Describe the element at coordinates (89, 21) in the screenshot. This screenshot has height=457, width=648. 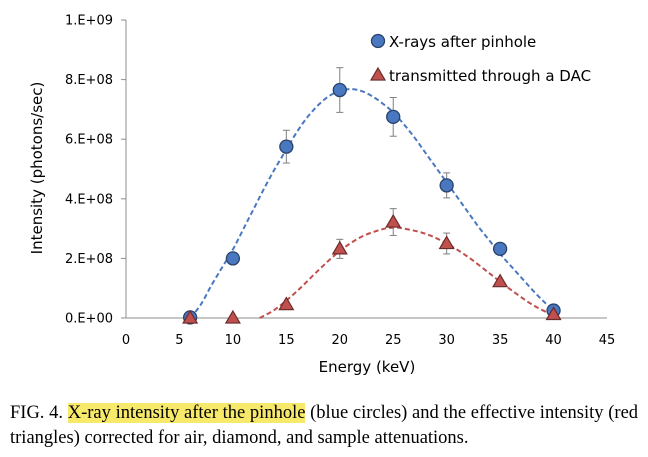
I see `y-tick-label: 1.E+09` at that location.